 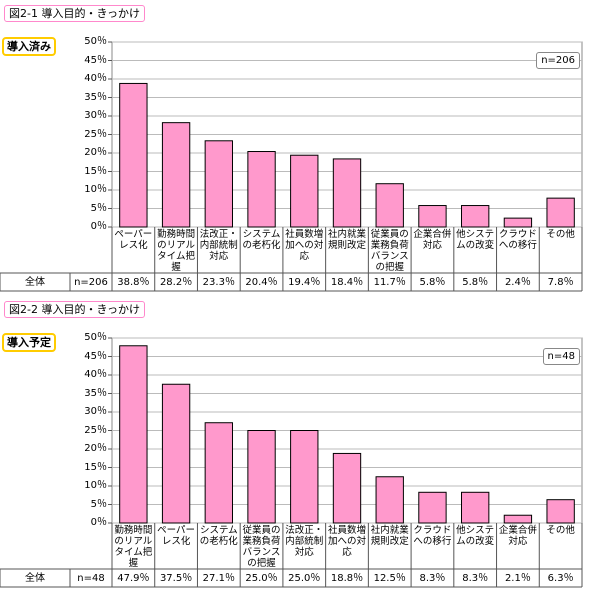 What do you see at coordinates (389, 282) in the screenshot?
I see `value-label: 11.7％` at bounding box center [389, 282].